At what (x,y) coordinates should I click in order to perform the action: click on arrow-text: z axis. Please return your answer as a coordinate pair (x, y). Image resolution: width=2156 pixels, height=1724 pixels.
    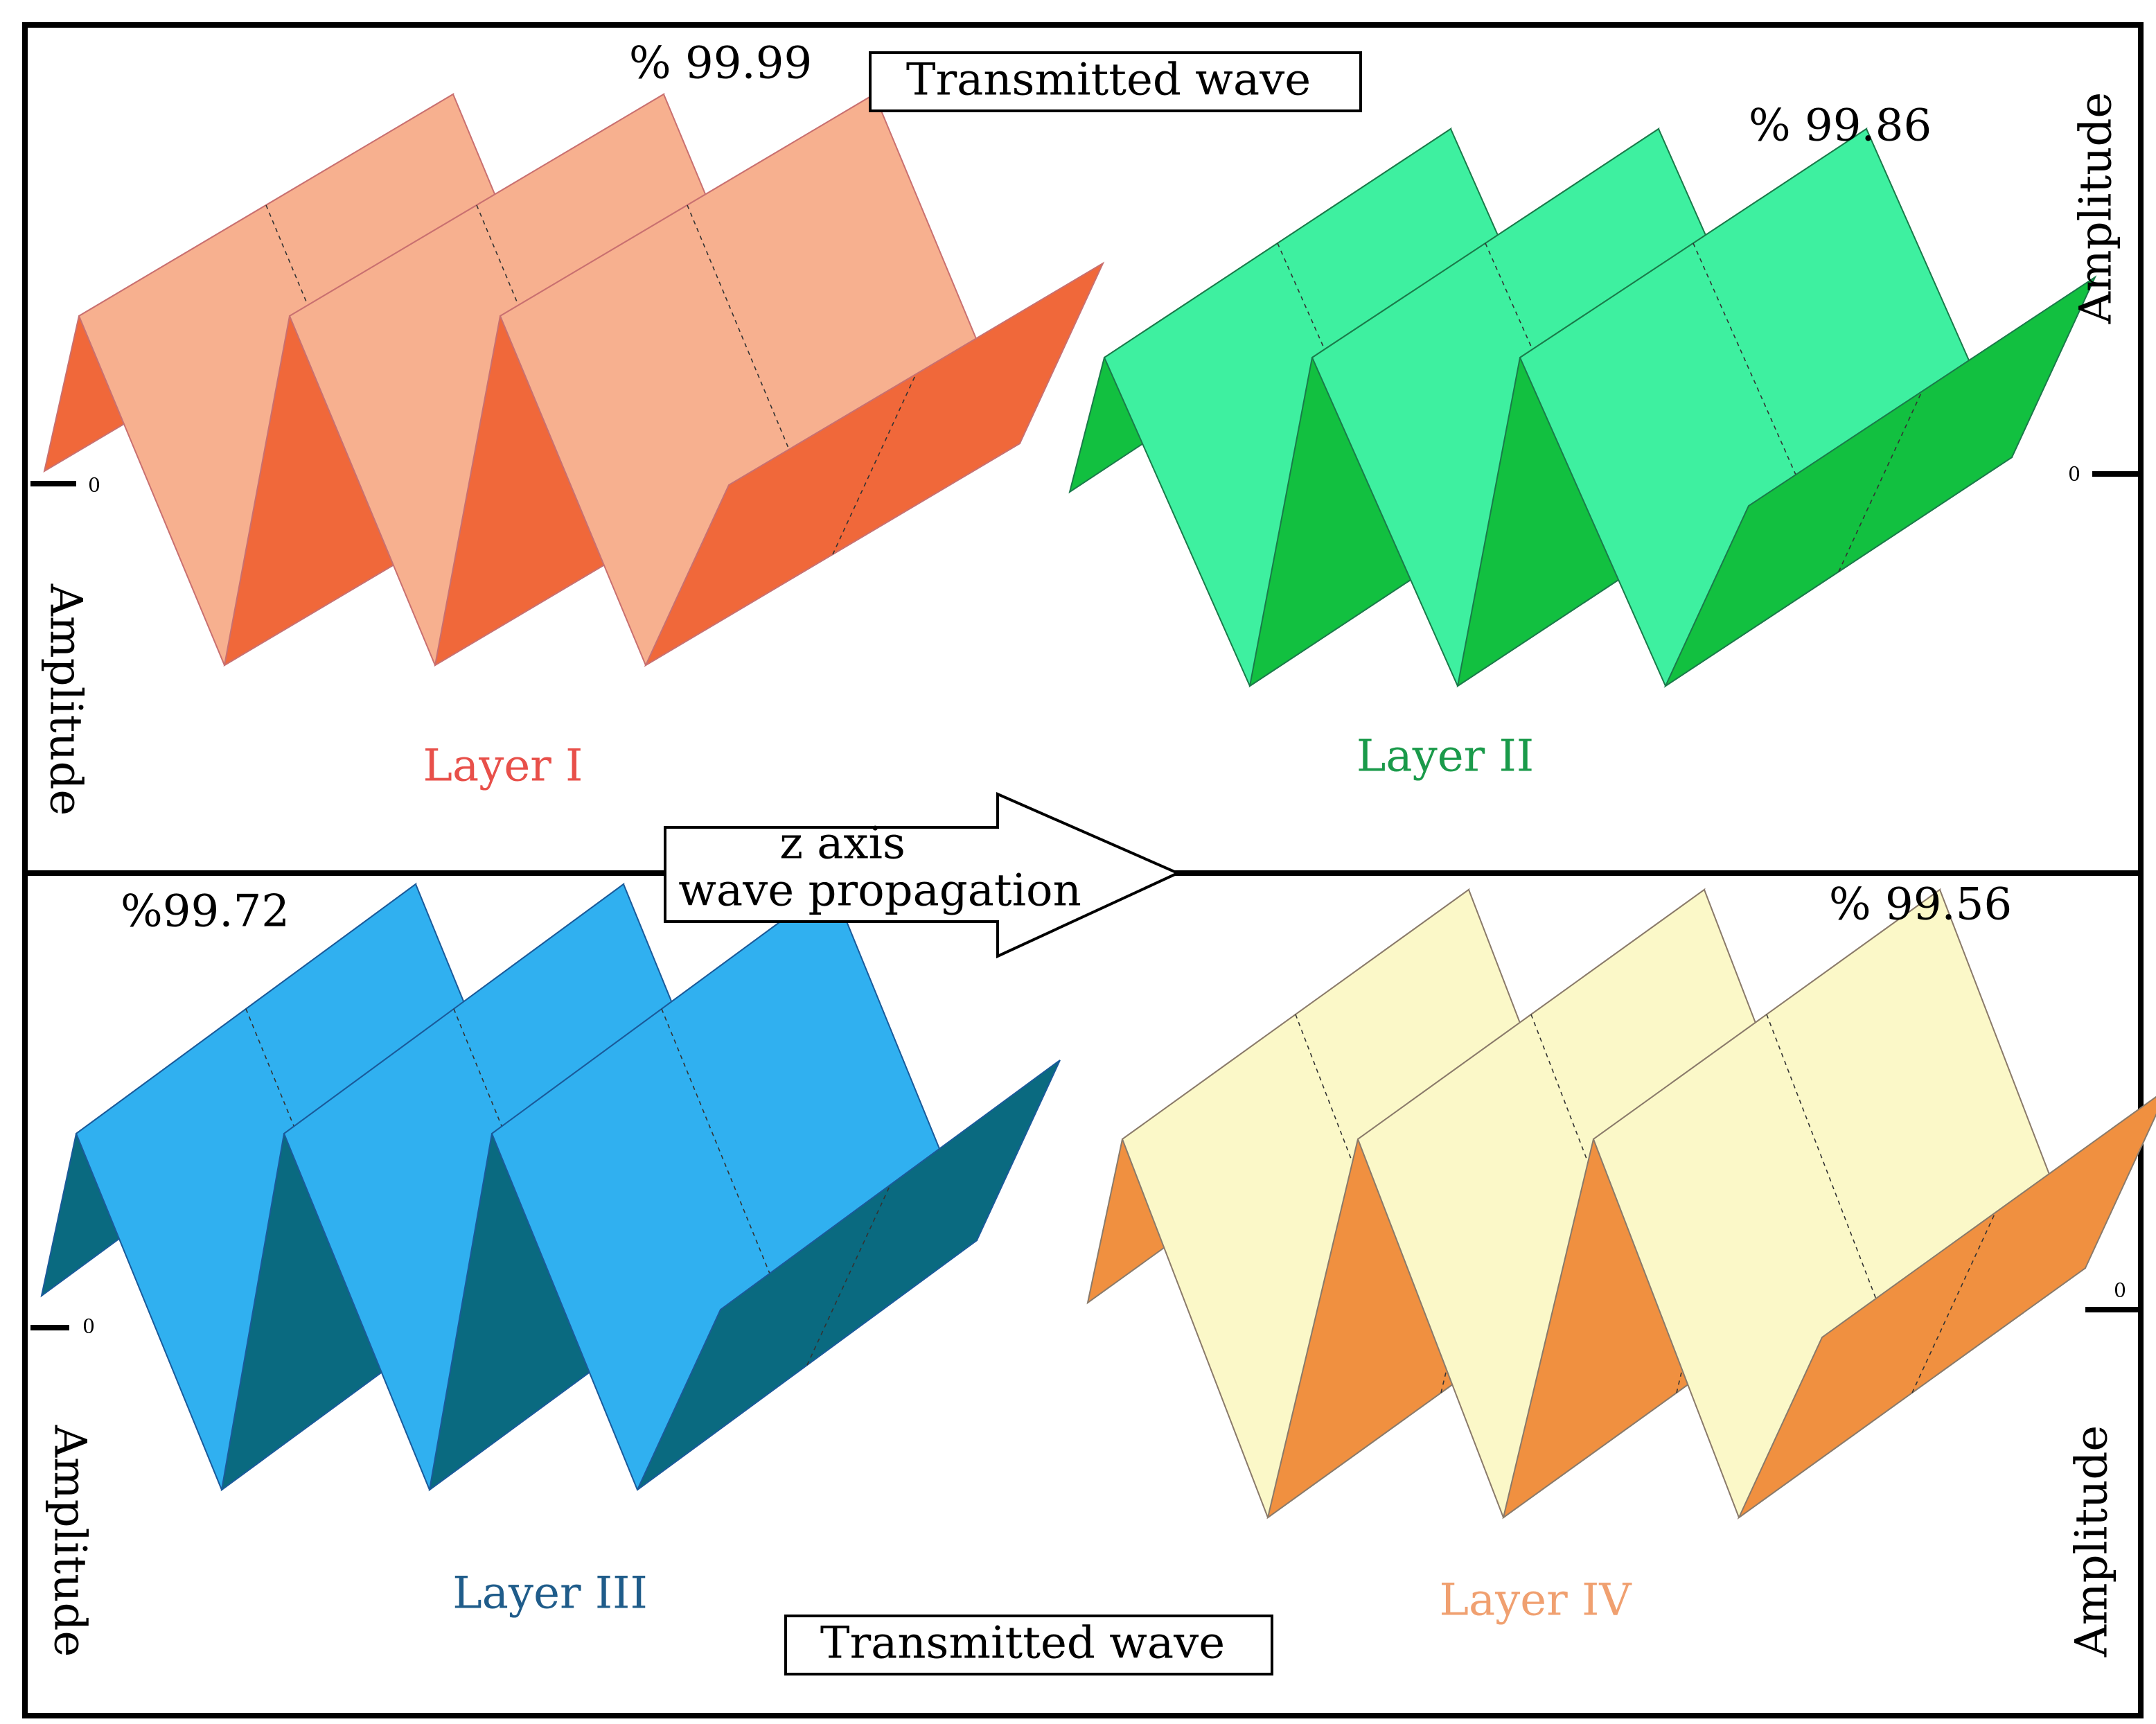
    Looking at the image, I should click on (842, 844).